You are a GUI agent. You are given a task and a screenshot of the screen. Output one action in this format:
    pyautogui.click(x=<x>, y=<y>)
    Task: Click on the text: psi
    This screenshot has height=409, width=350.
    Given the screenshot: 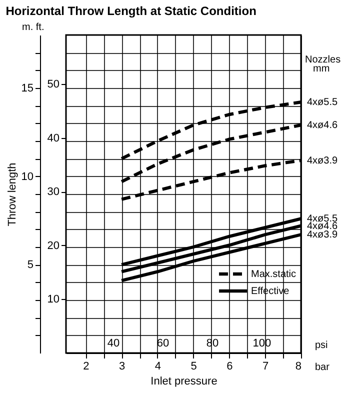 What is the action you would take?
    pyautogui.click(x=321, y=345)
    